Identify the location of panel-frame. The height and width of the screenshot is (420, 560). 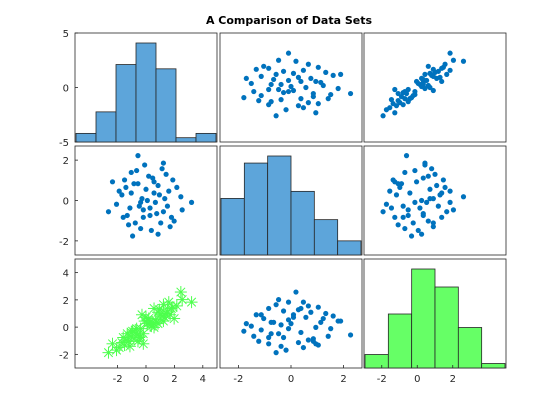
(435, 87).